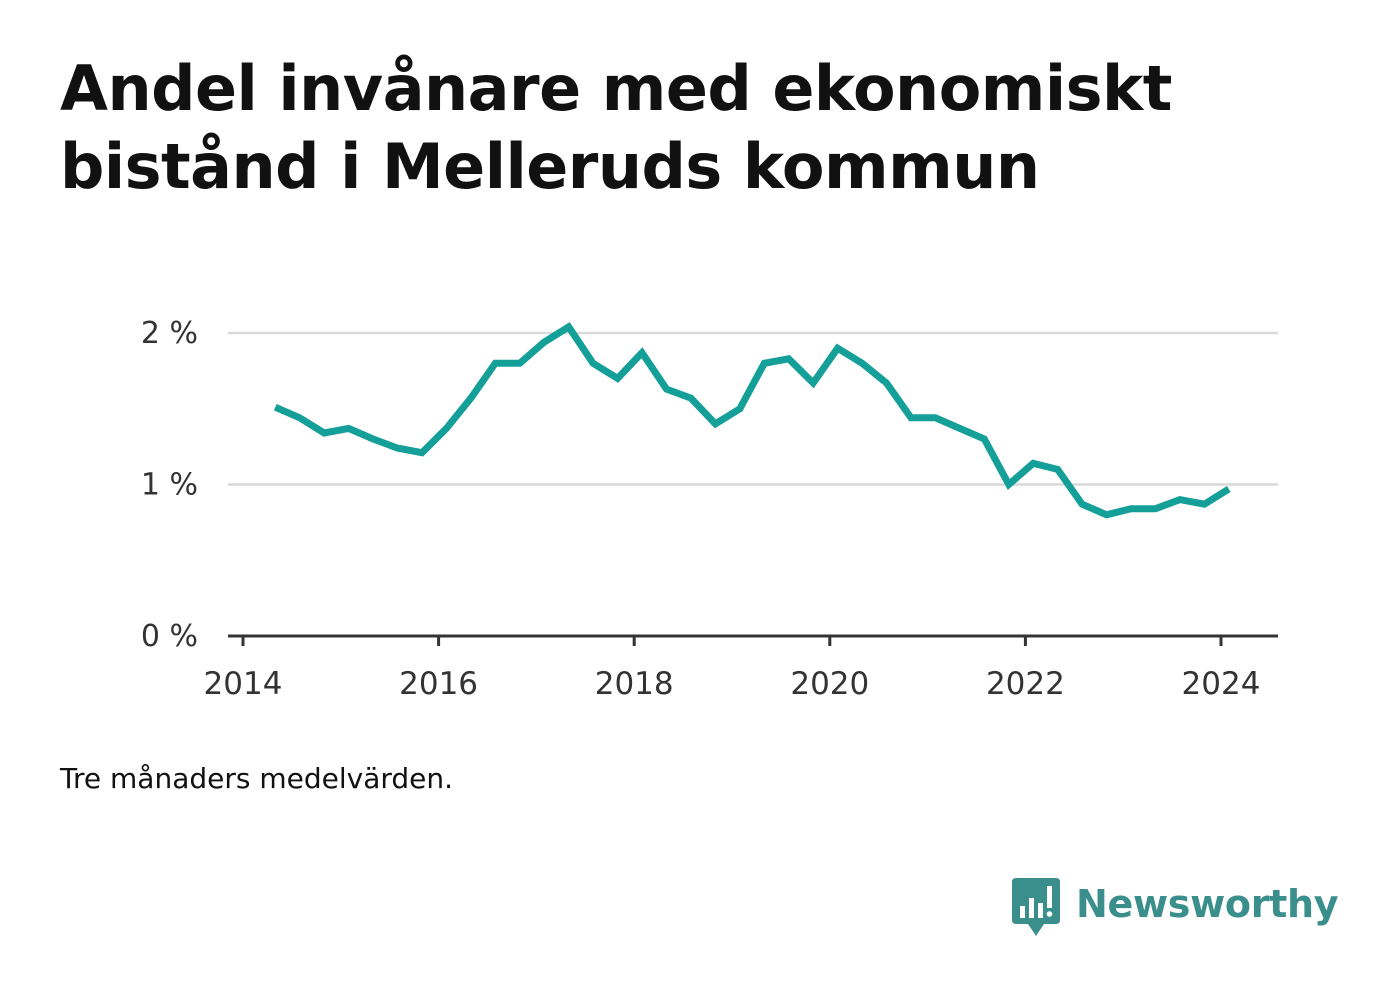 This screenshot has height=999, width=1382. I want to click on x-tick-label: 2020, so click(829, 684).